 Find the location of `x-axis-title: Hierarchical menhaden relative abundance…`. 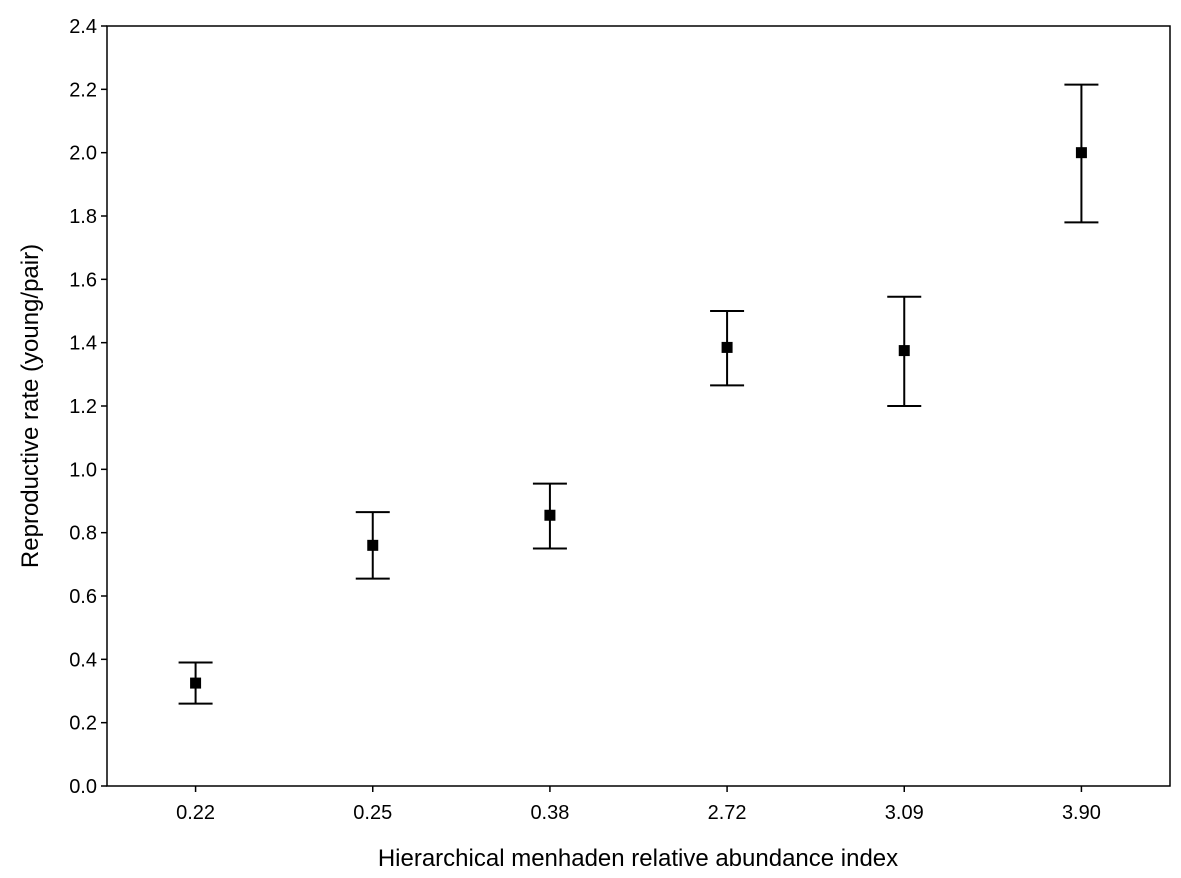

x-axis-title: Hierarchical menhaden relative abundance… is located at coordinates (638, 858).